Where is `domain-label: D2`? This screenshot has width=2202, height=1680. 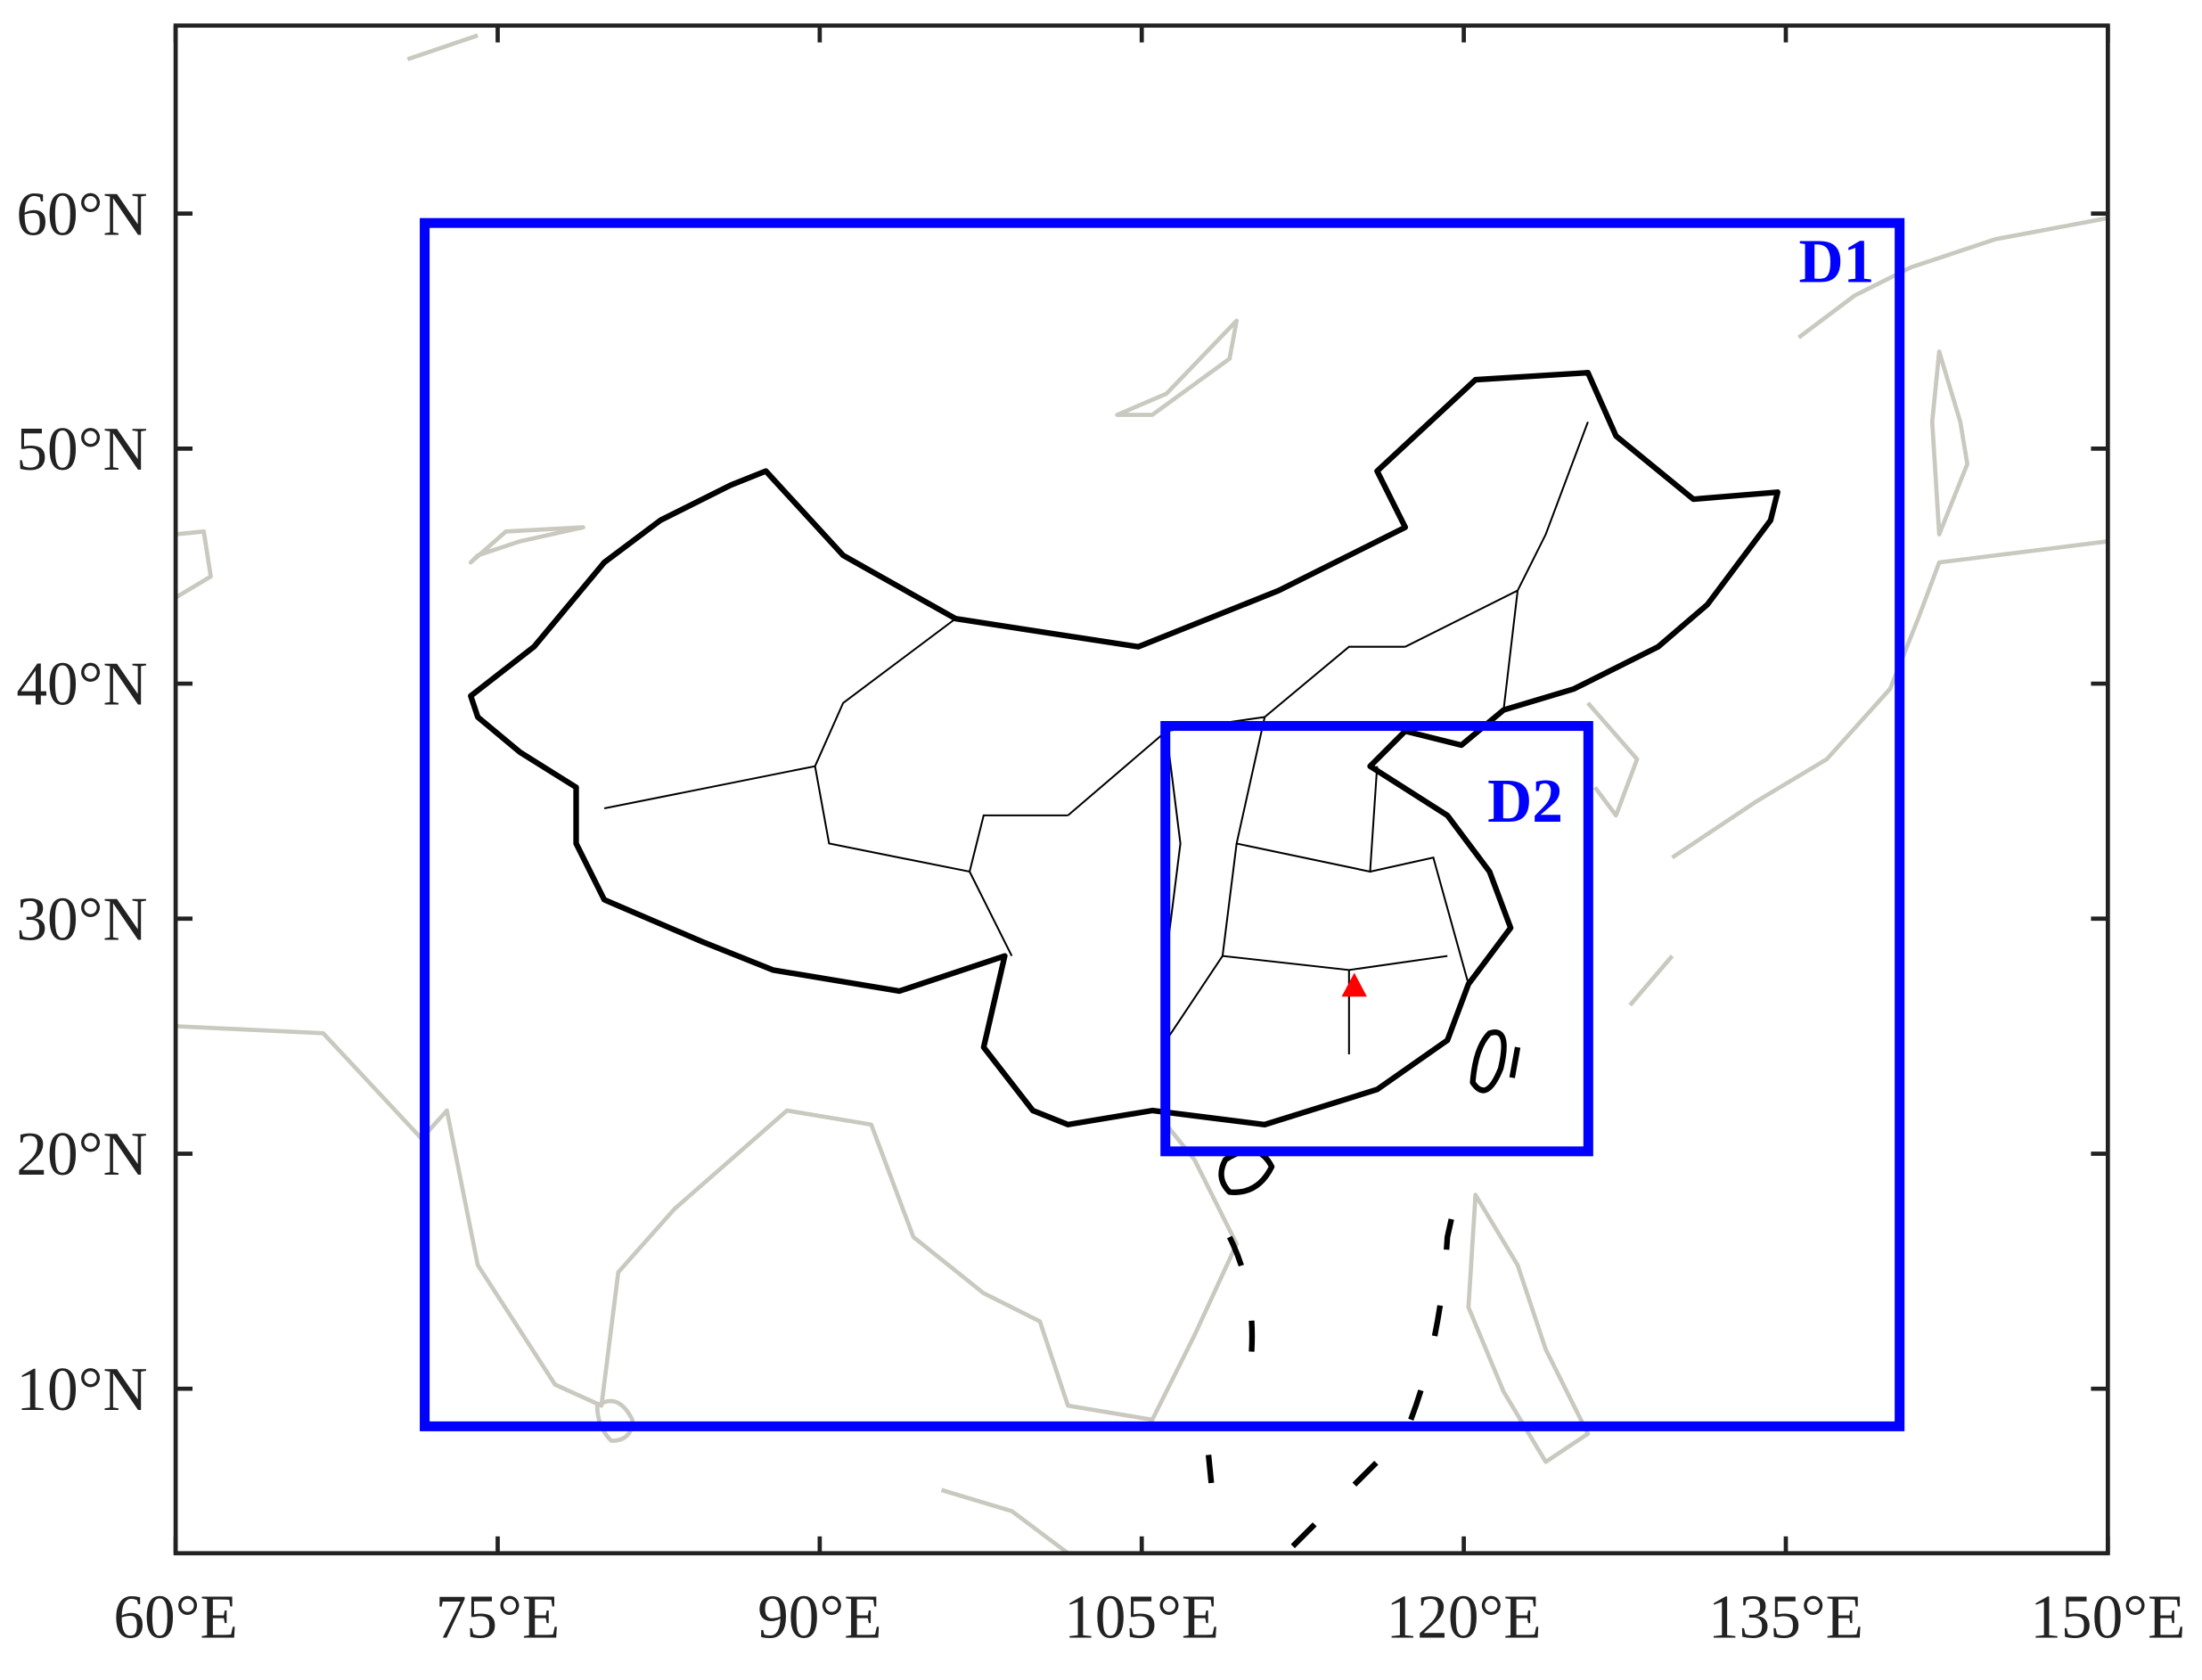 domain-label: D2 is located at coordinates (1525, 802).